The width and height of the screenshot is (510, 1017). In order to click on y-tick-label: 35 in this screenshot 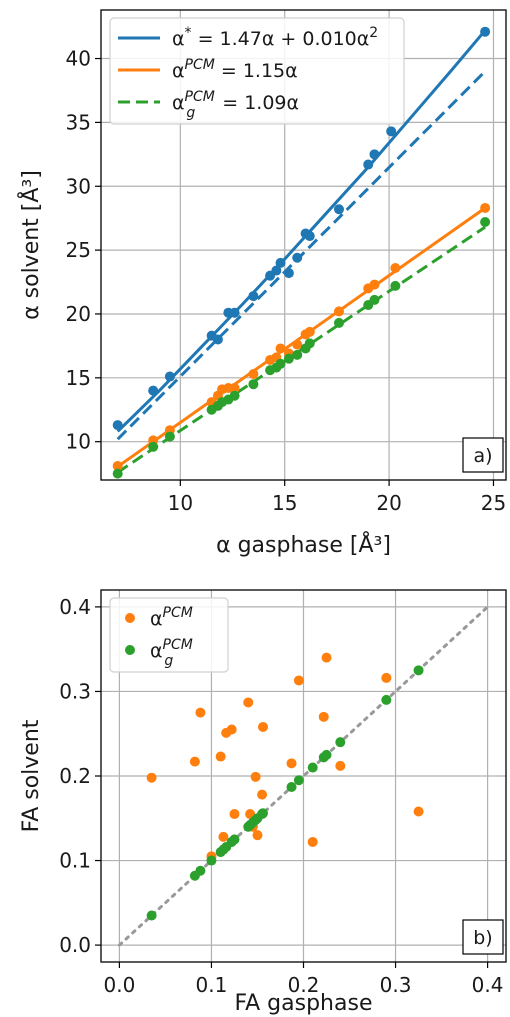, I will do `click(78, 122)`.